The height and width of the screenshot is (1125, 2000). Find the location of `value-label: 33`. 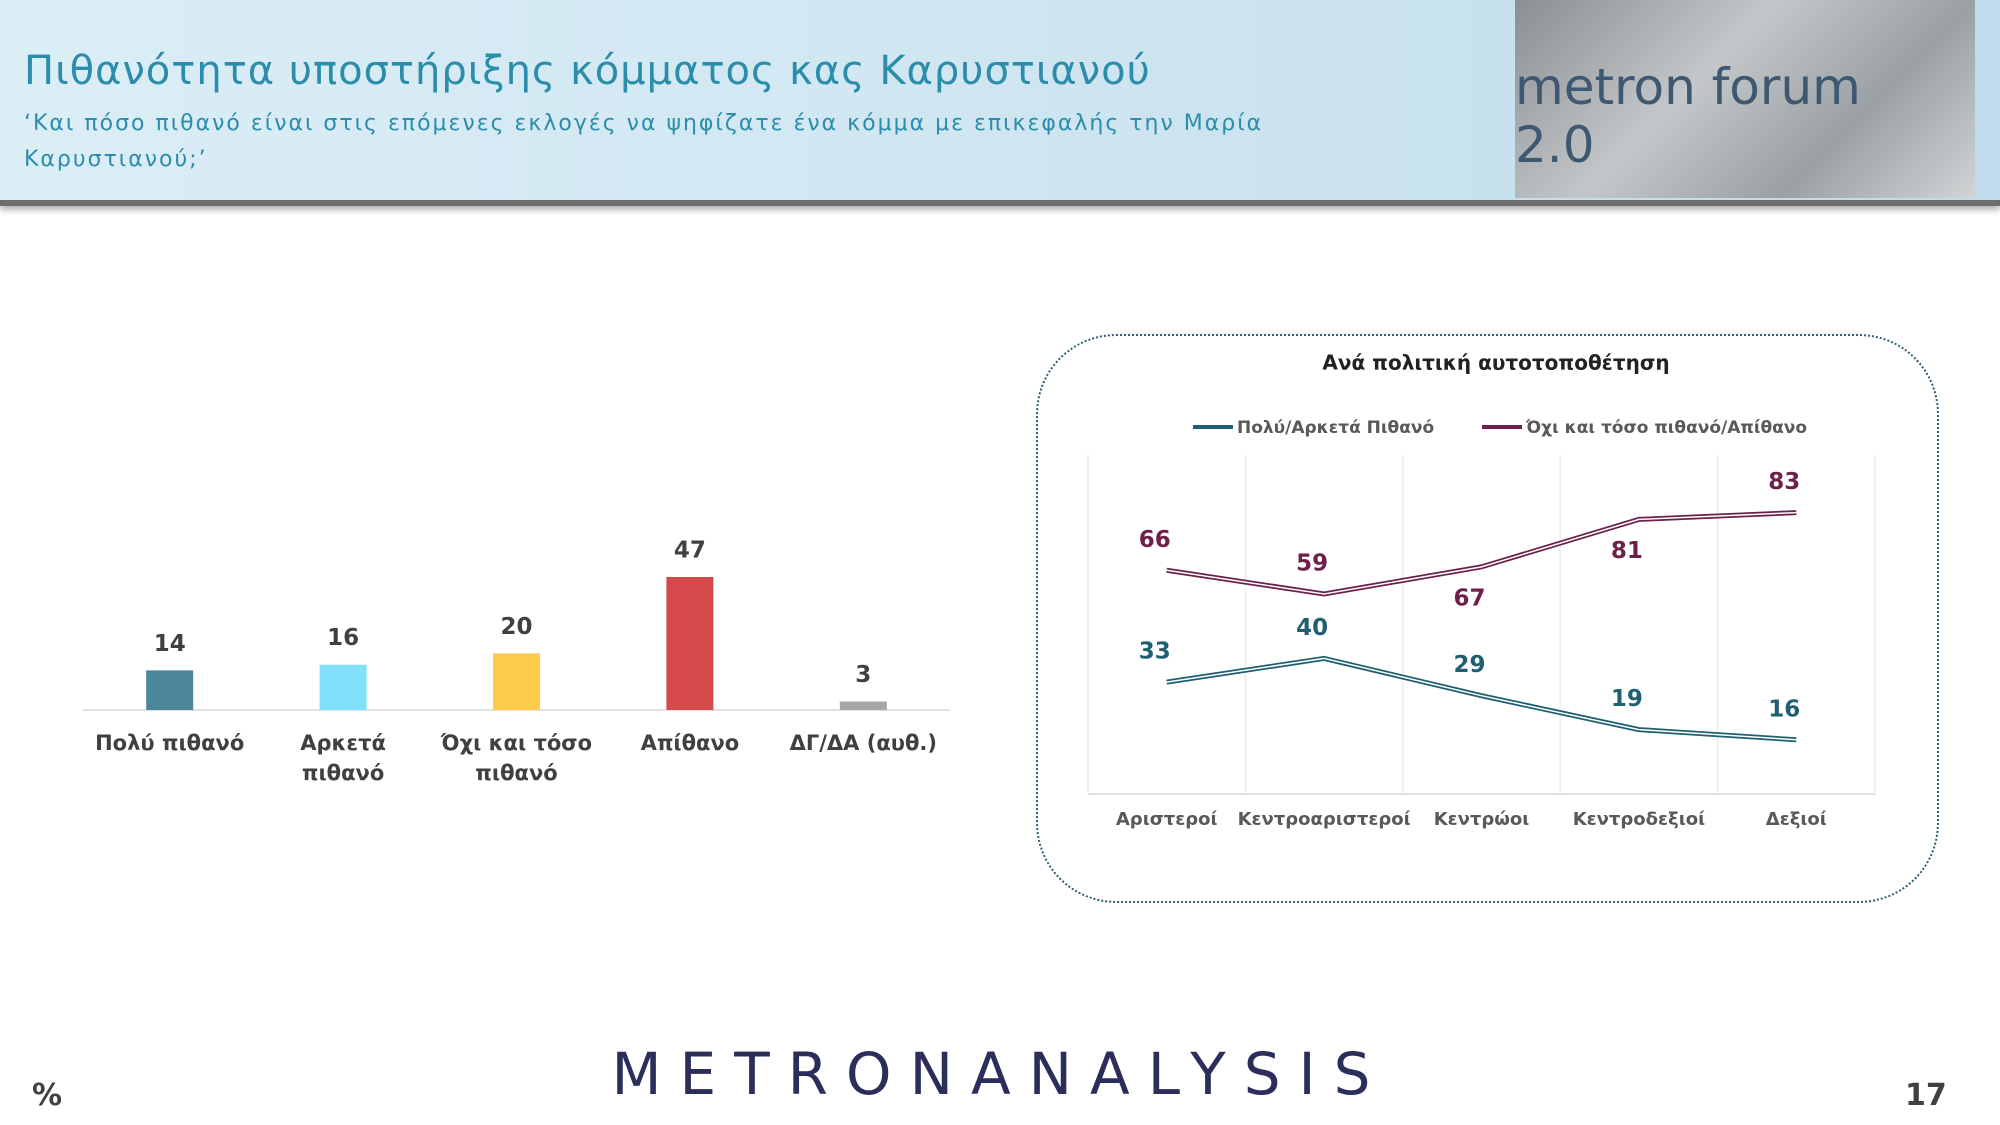

value-label: 33 is located at coordinates (1155, 652).